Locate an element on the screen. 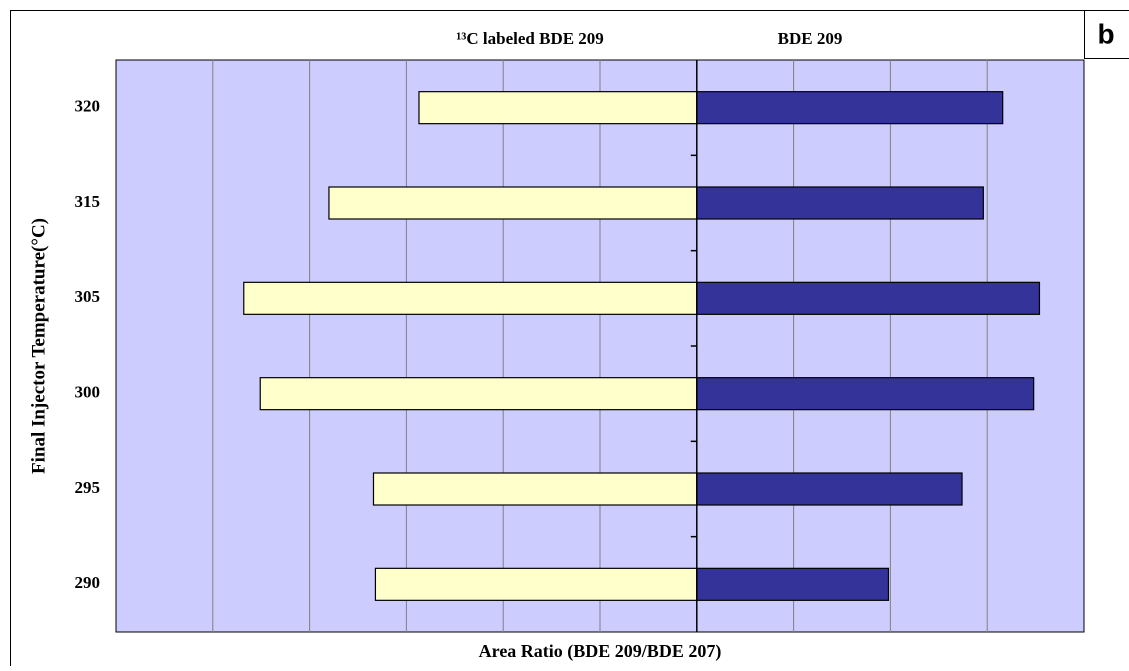 Image resolution: width=1129 pixels, height=671 pixels. panel-label: b is located at coordinates (1105, 33).